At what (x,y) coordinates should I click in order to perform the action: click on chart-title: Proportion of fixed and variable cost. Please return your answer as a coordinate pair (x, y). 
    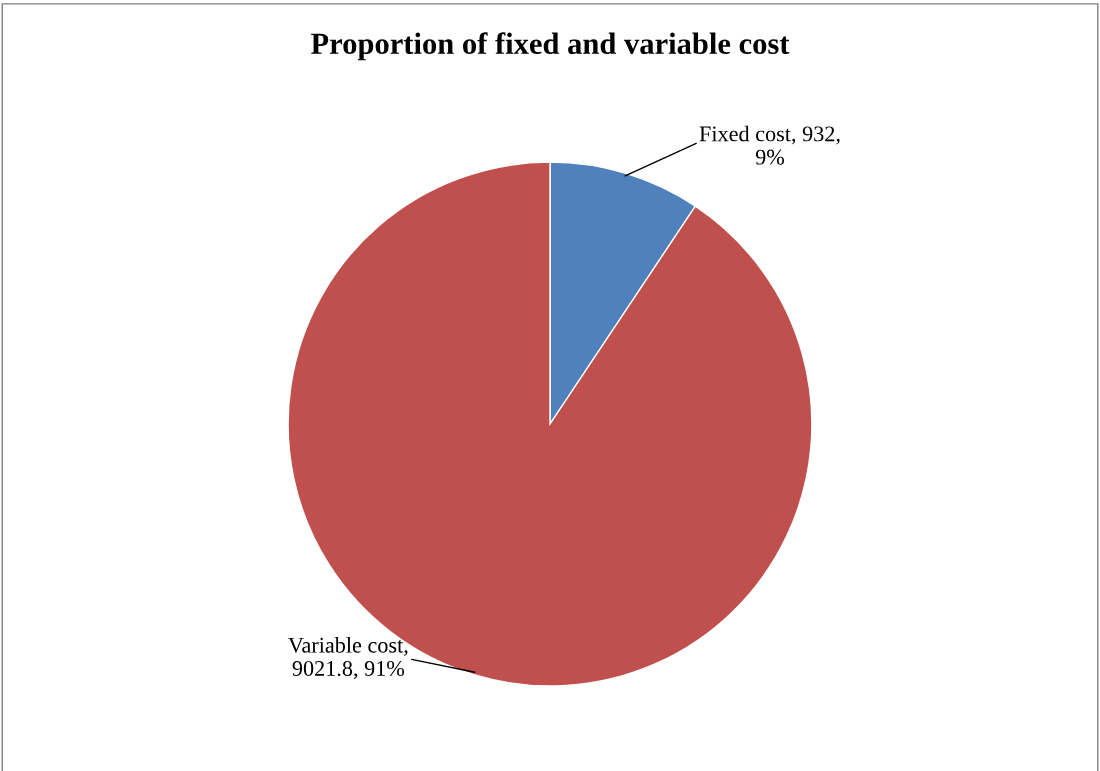
    Looking at the image, I should click on (550, 46).